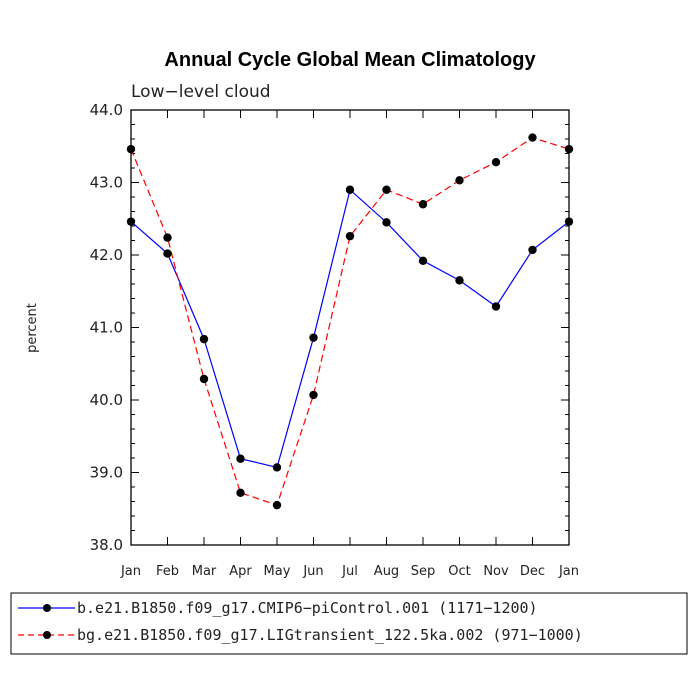 The height and width of the screenshot is (700, 700). Describe the element at coordinates (167, 571) in the screenshot. I see `x-tick-label: Feb` at that location.